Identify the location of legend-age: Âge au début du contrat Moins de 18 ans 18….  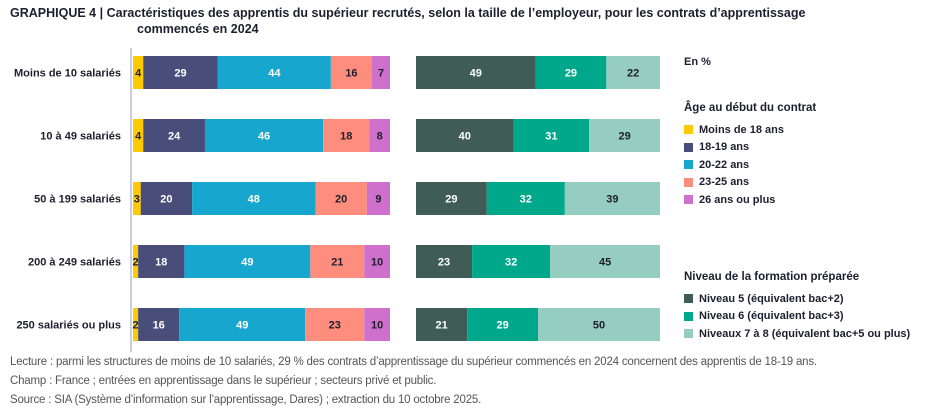
(750, 155).